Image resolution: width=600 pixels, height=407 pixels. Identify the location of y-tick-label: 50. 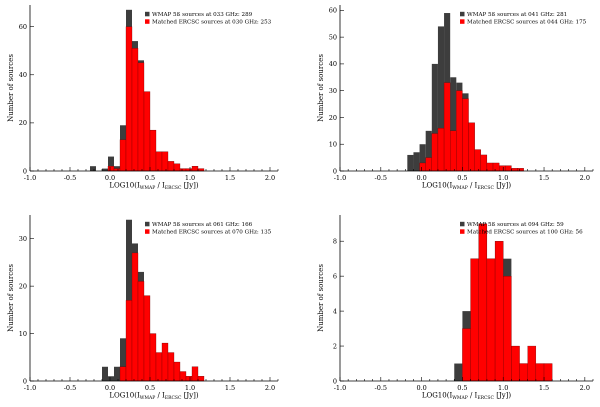
(333, 37).